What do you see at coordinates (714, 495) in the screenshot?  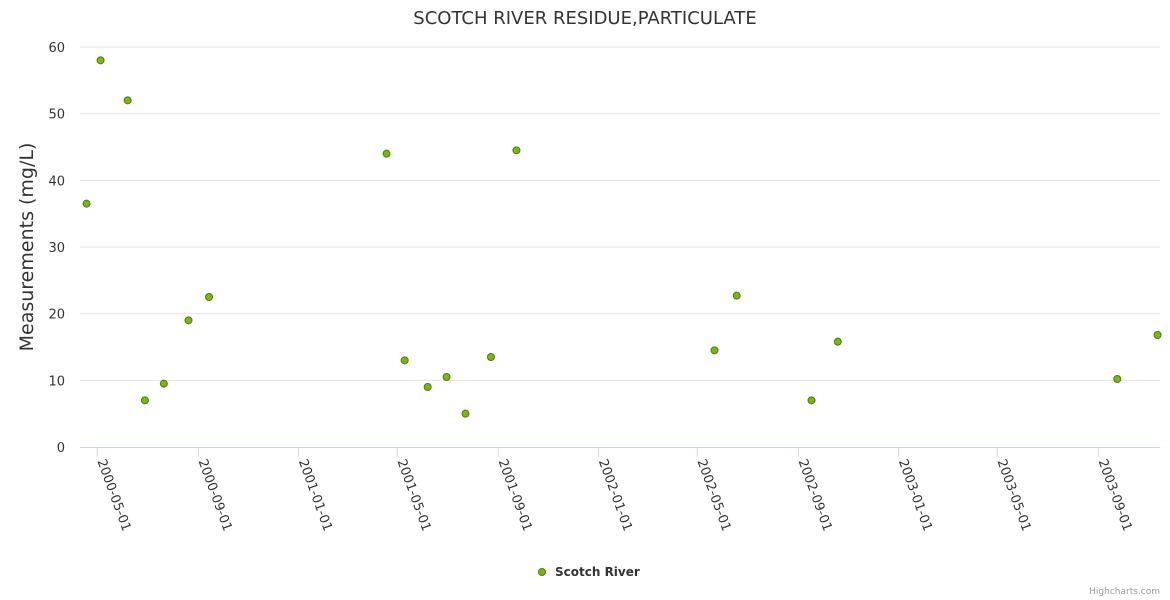 I see `x-tick-label: 2002-05-01` at bounding box center [714, 495].